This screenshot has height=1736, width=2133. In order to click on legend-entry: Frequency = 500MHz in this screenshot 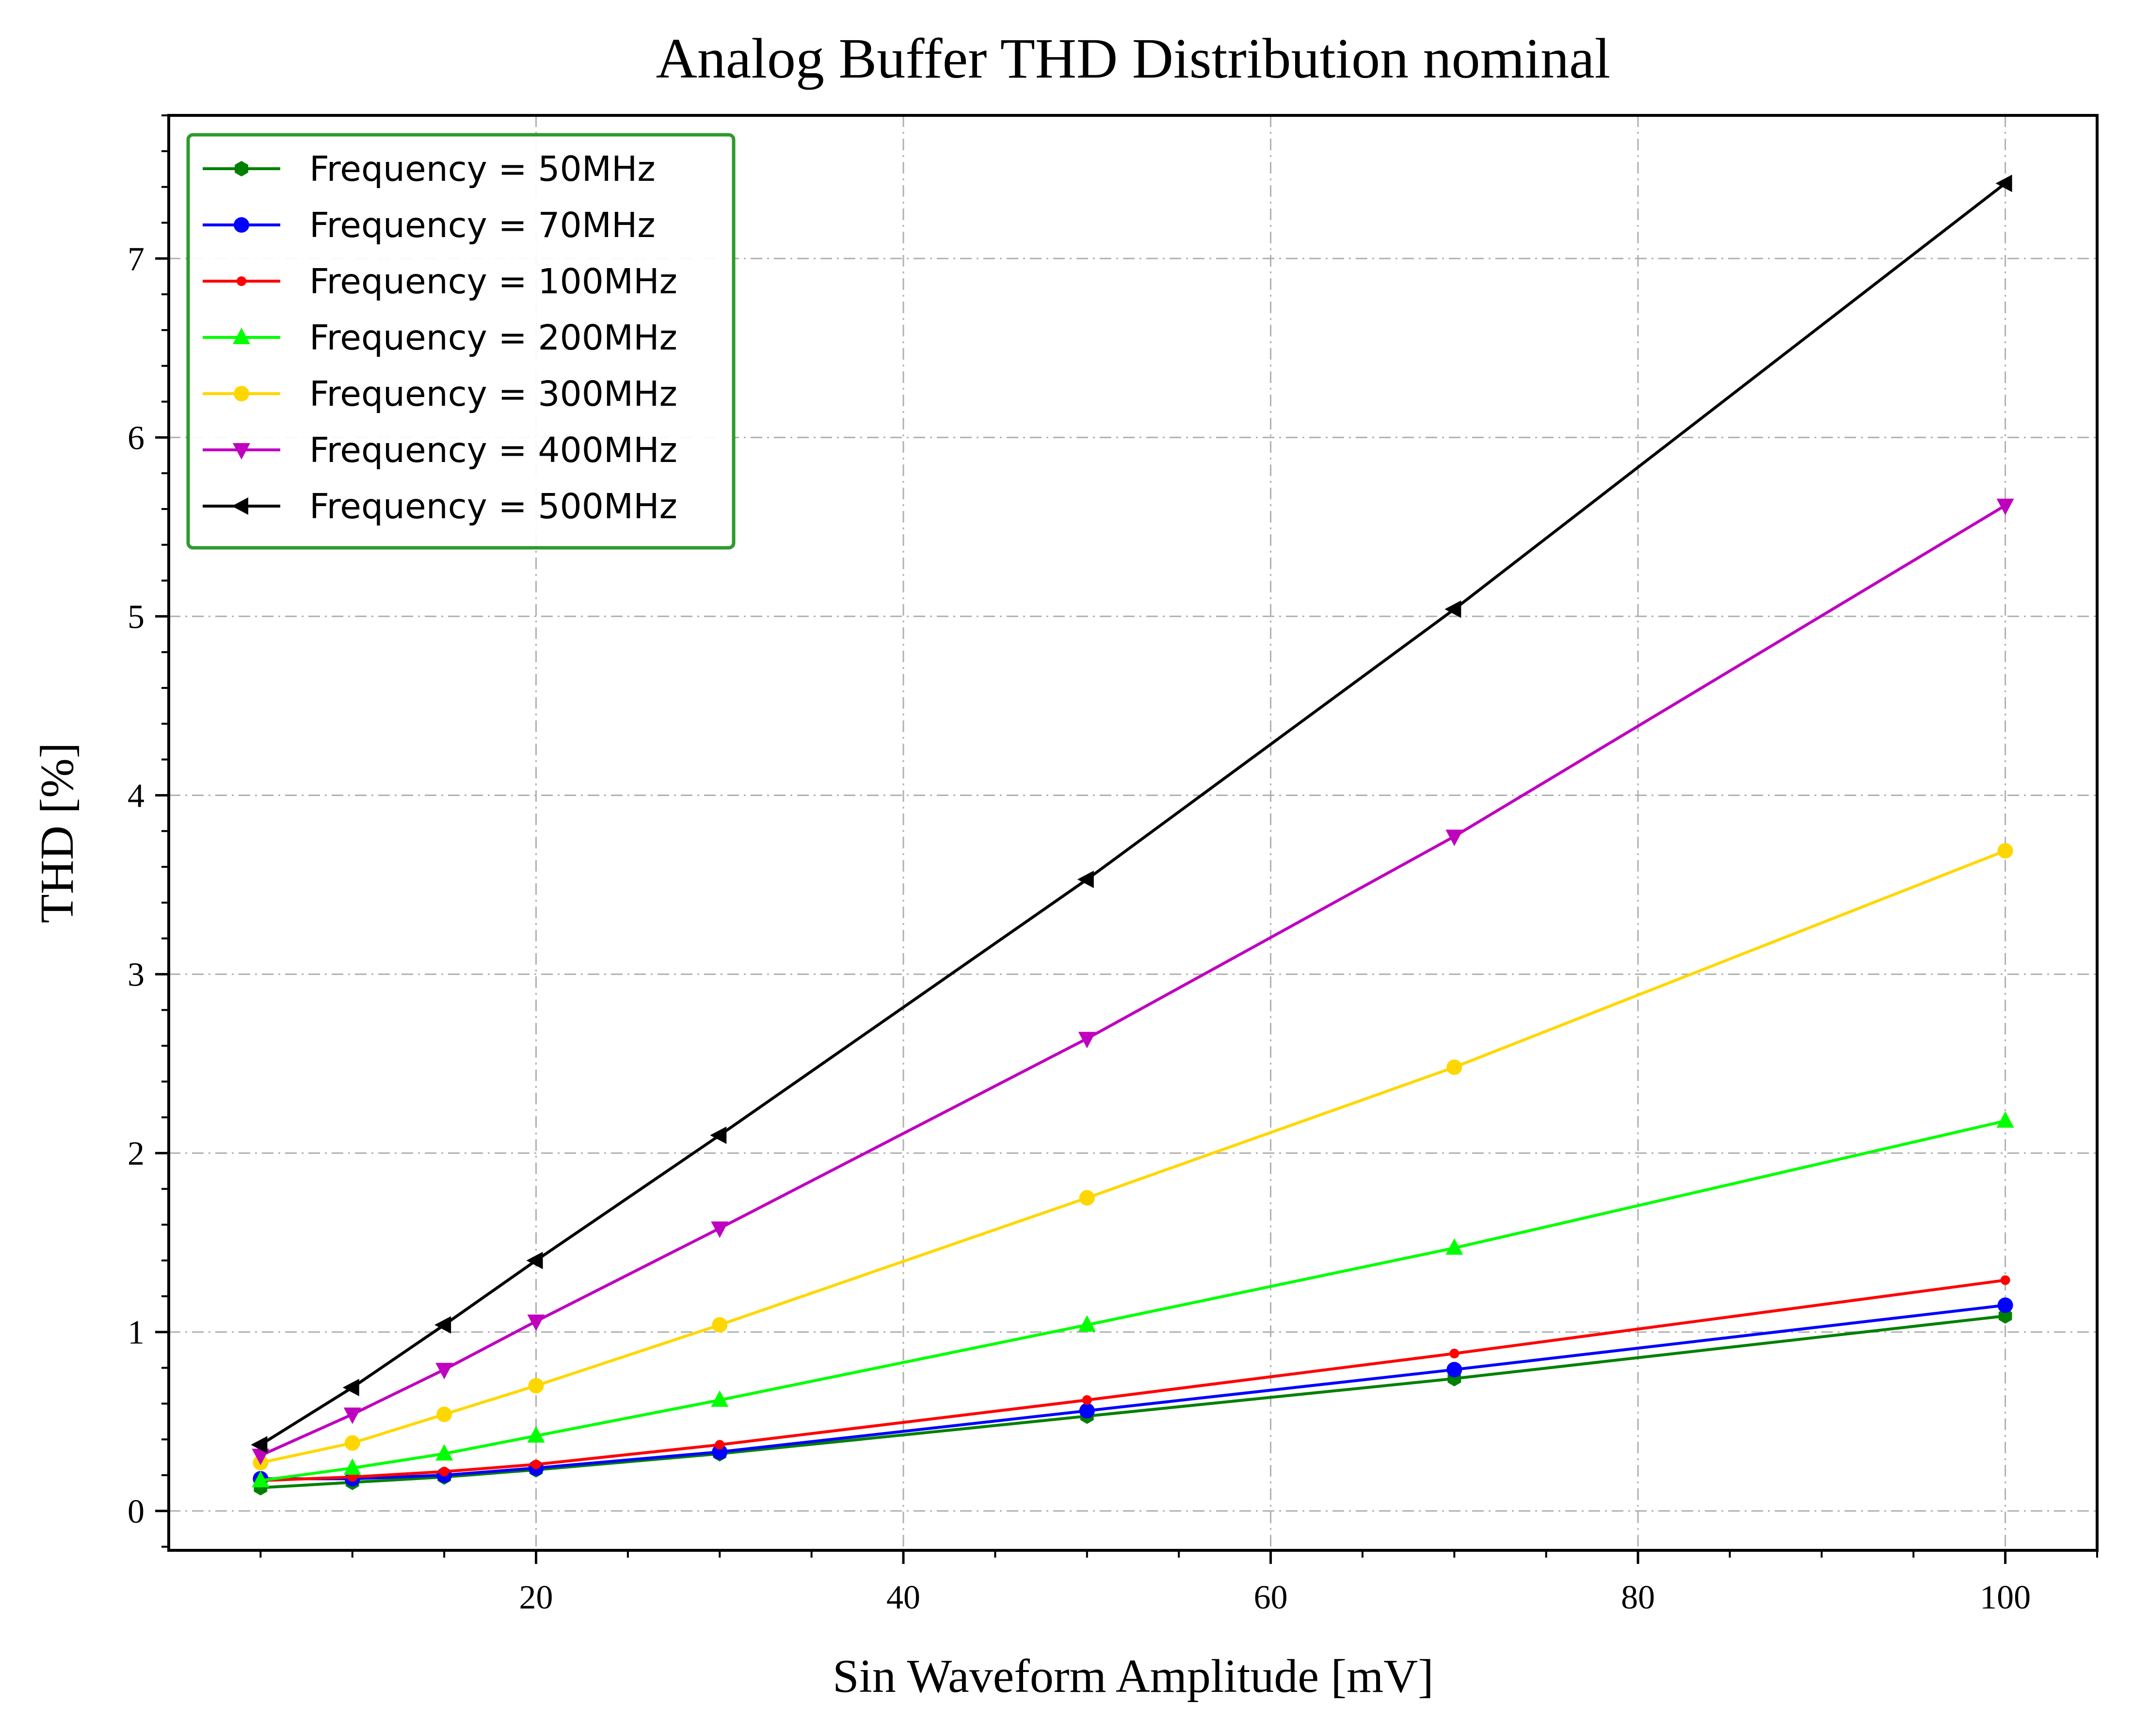, I will do `click(440, 506)`.